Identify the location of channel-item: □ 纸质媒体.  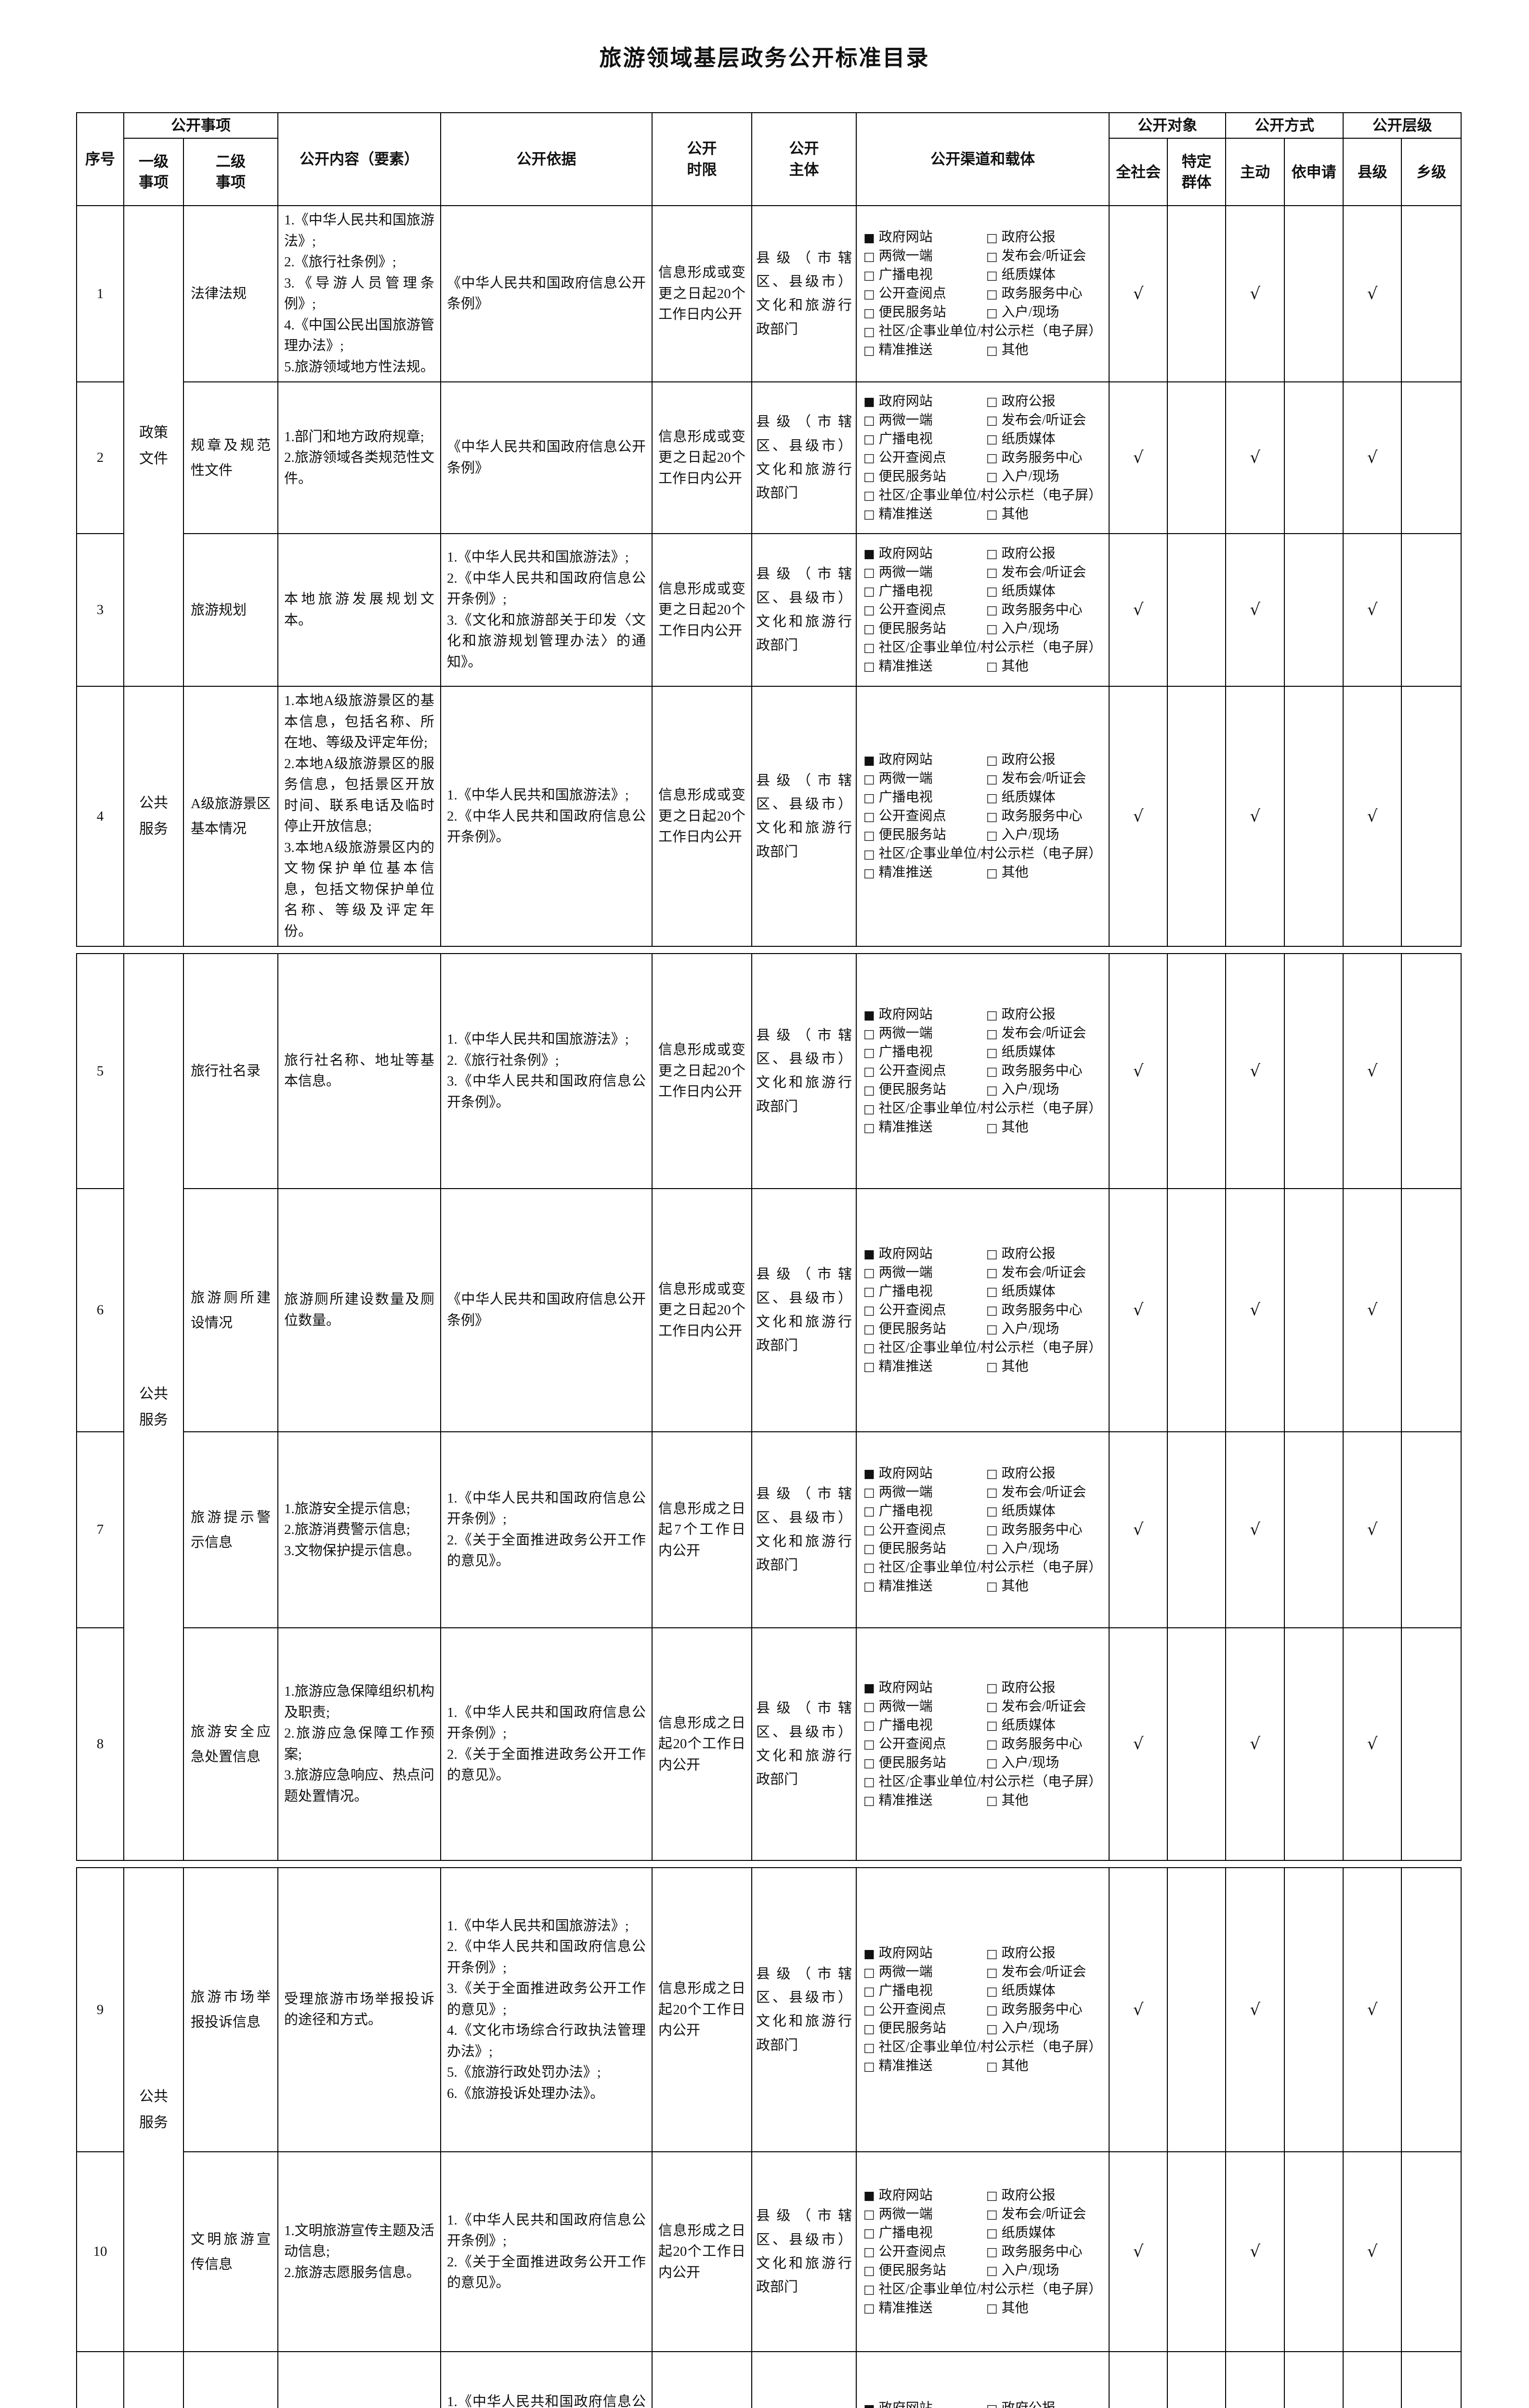
(1021, 797).